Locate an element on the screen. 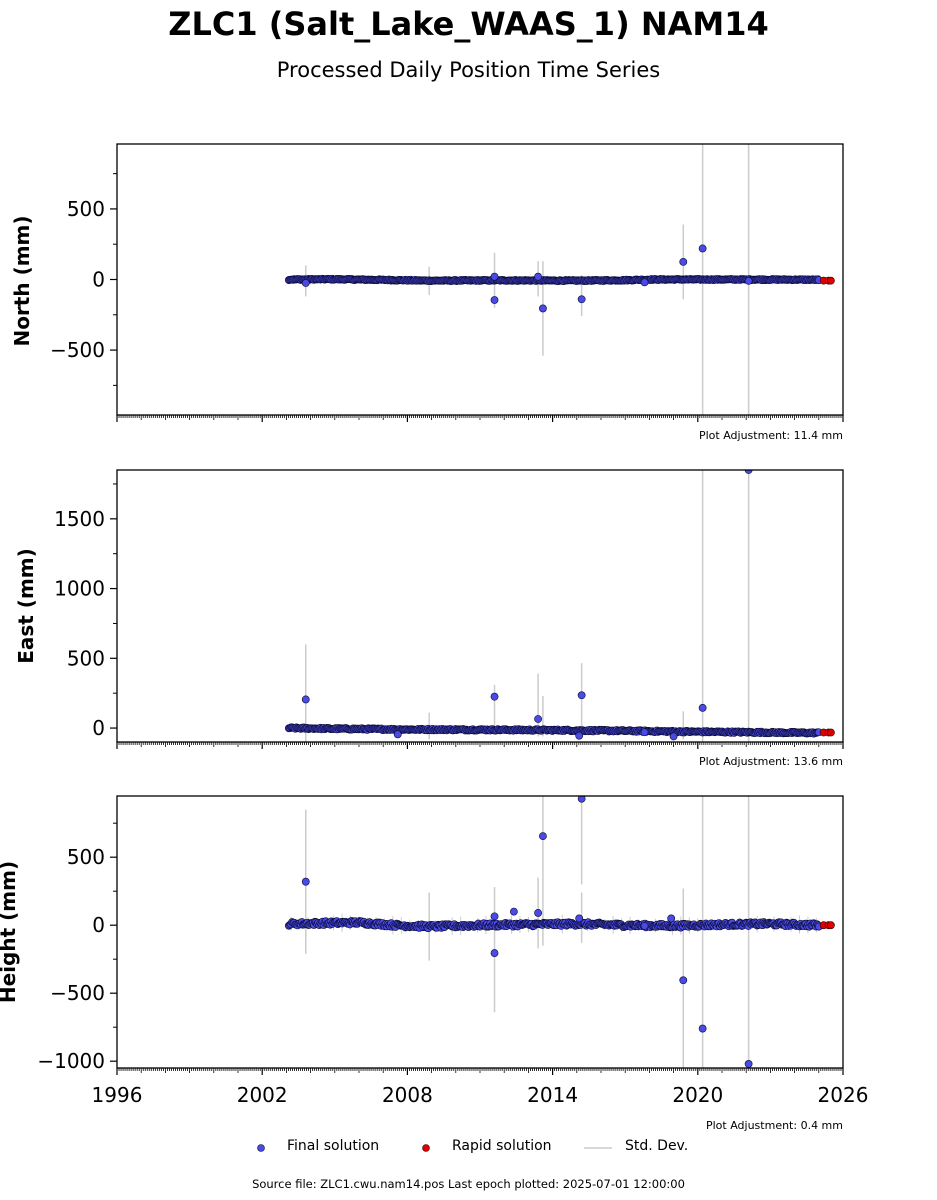 This screenshot has width=937, height=1200. east-axis-label: East (mm) is located at coordinates (26, 606).